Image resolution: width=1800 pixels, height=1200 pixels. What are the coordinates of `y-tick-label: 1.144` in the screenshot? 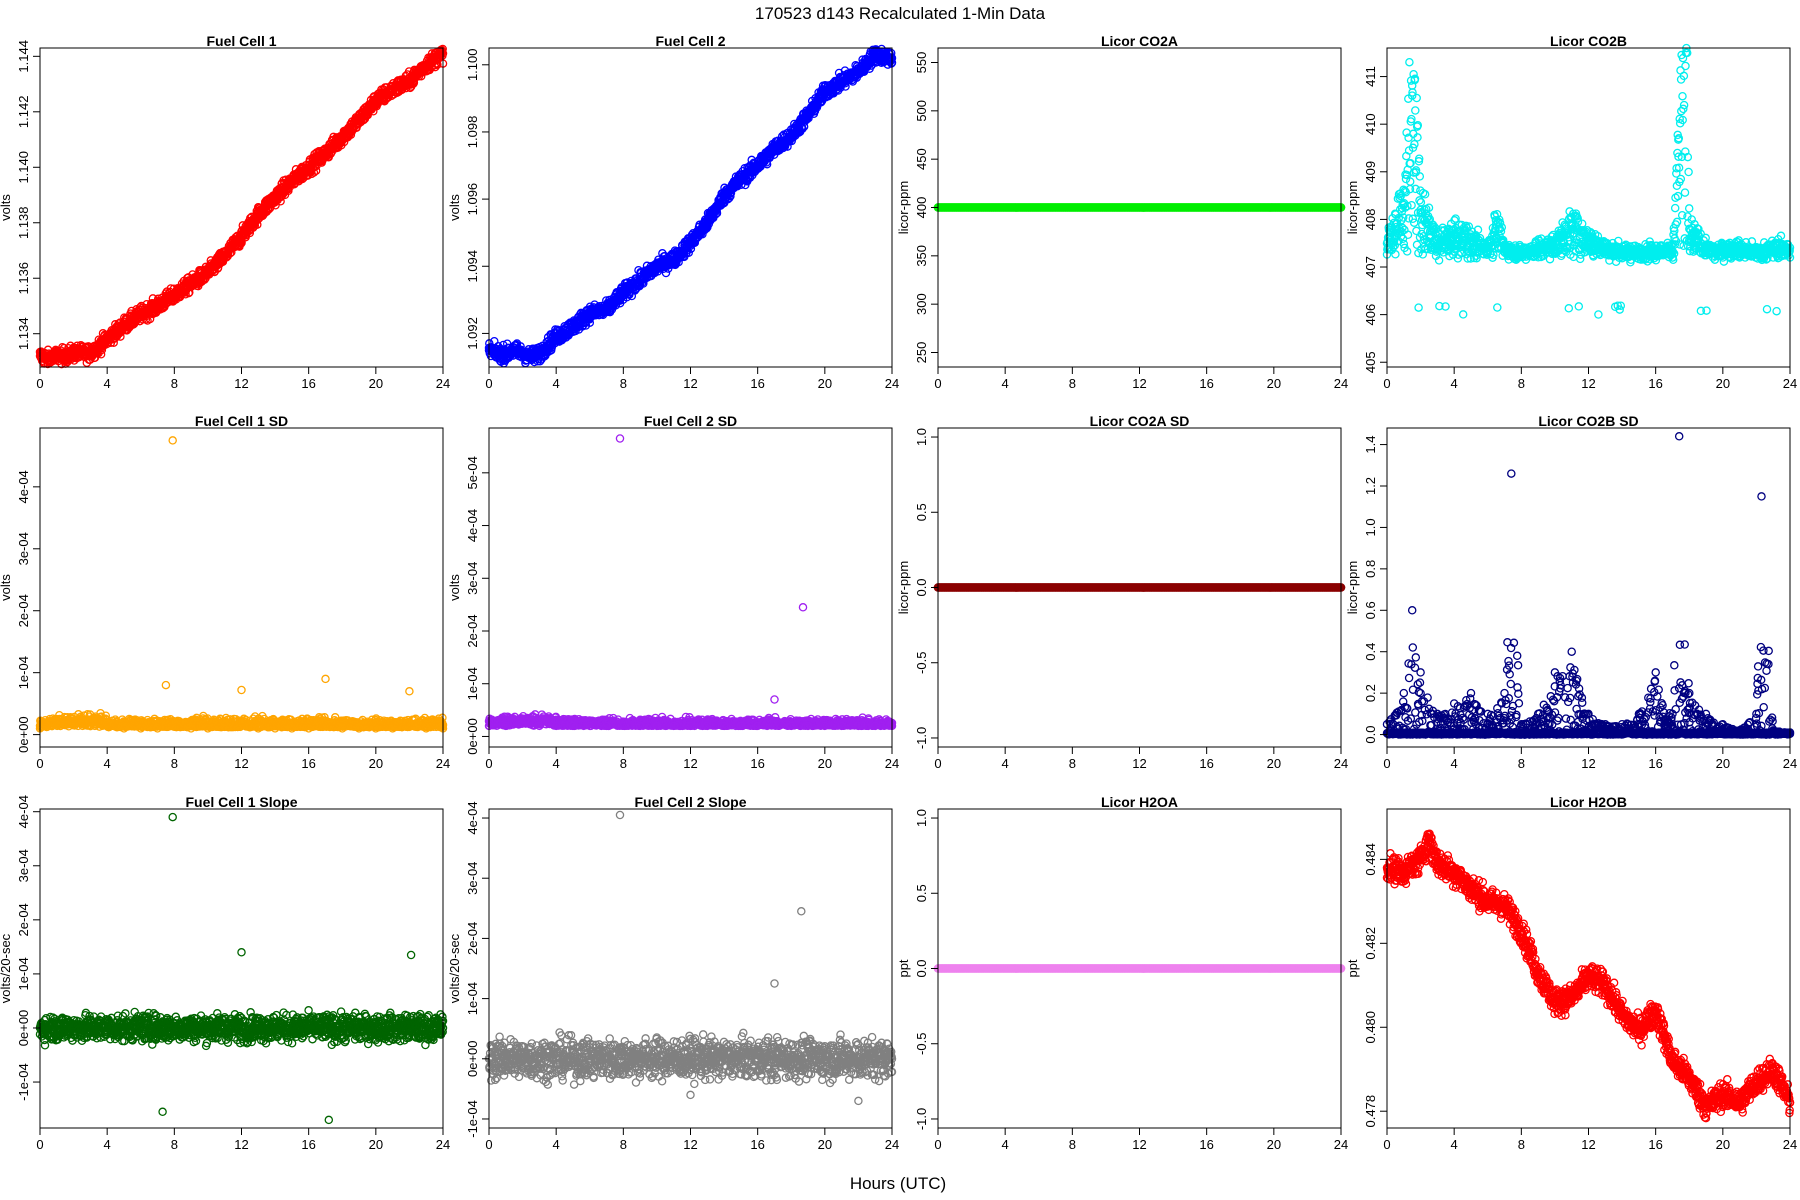 It's located at (23, 56).